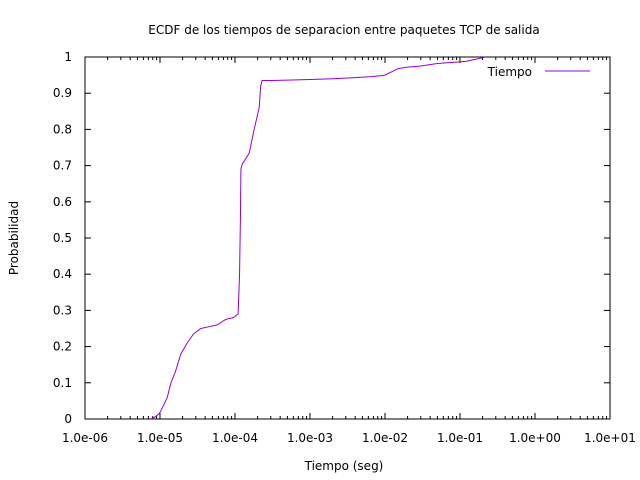  I want to click on y-axis-label: Probabilidad, so click(14, 238).